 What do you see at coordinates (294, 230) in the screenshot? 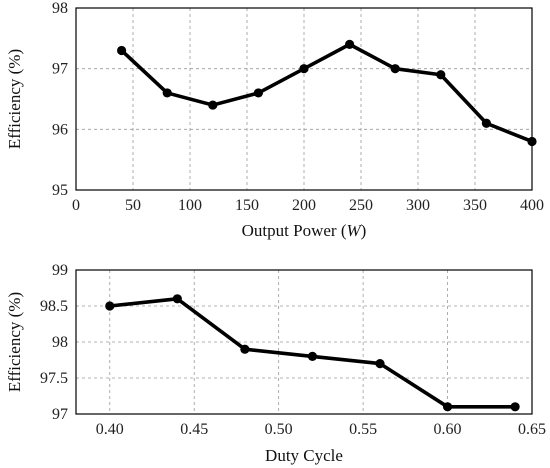
I see `x-axis-title-text: Output Power (` at bounding box center [294, 230].